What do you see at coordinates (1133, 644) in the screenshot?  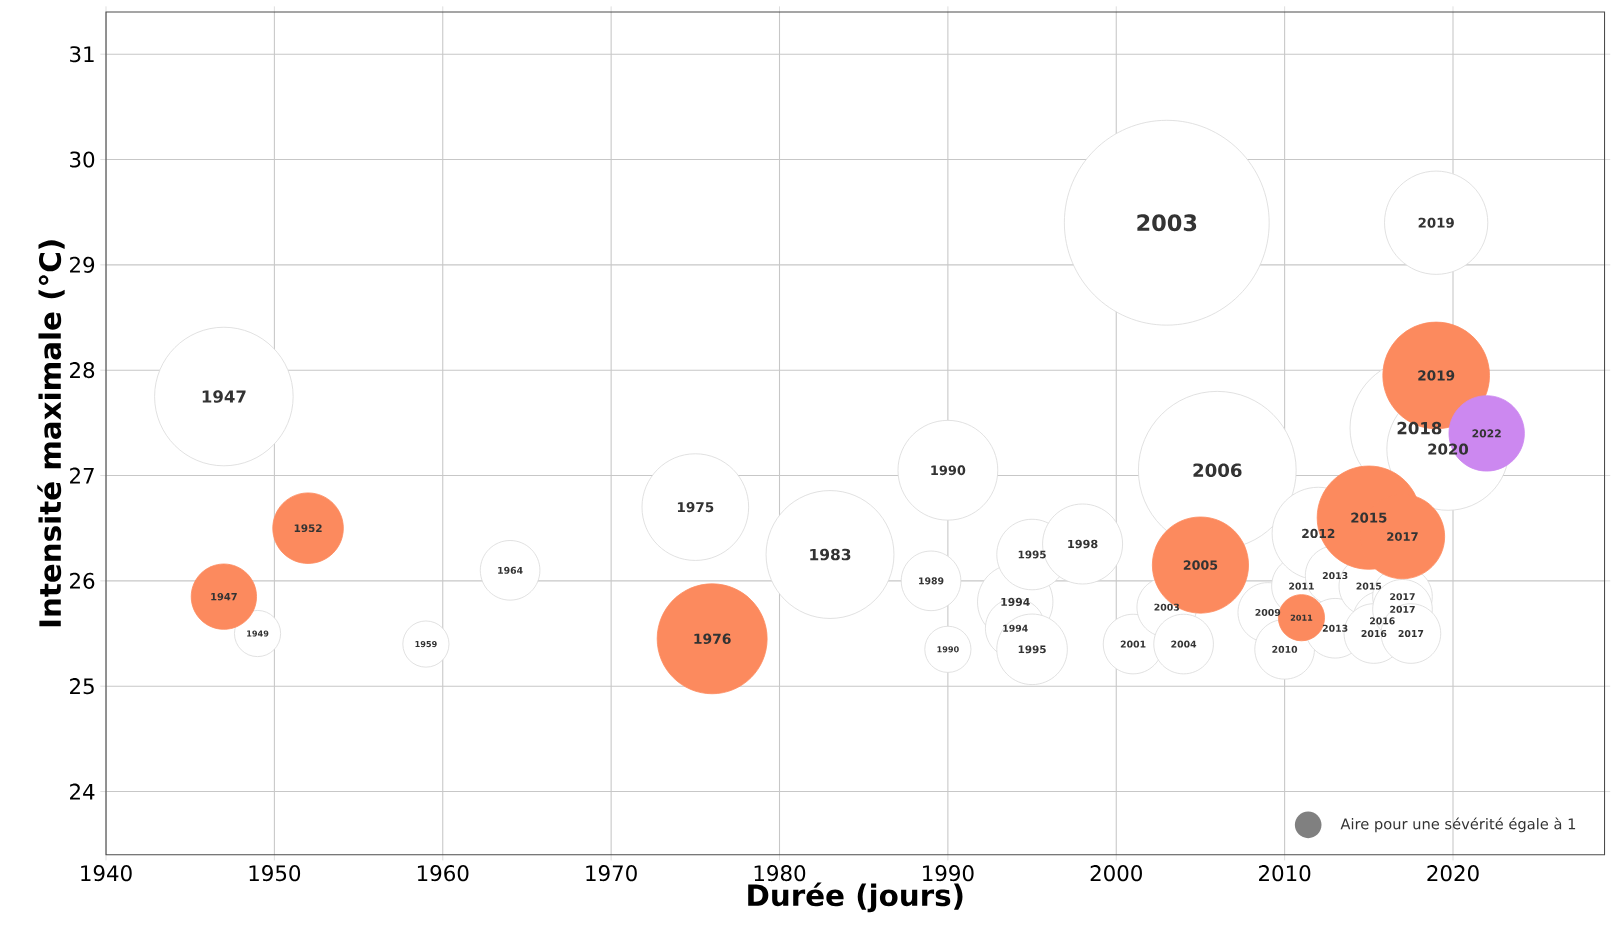 I see `annotation: 2001` at bounding box center [1133, 644].